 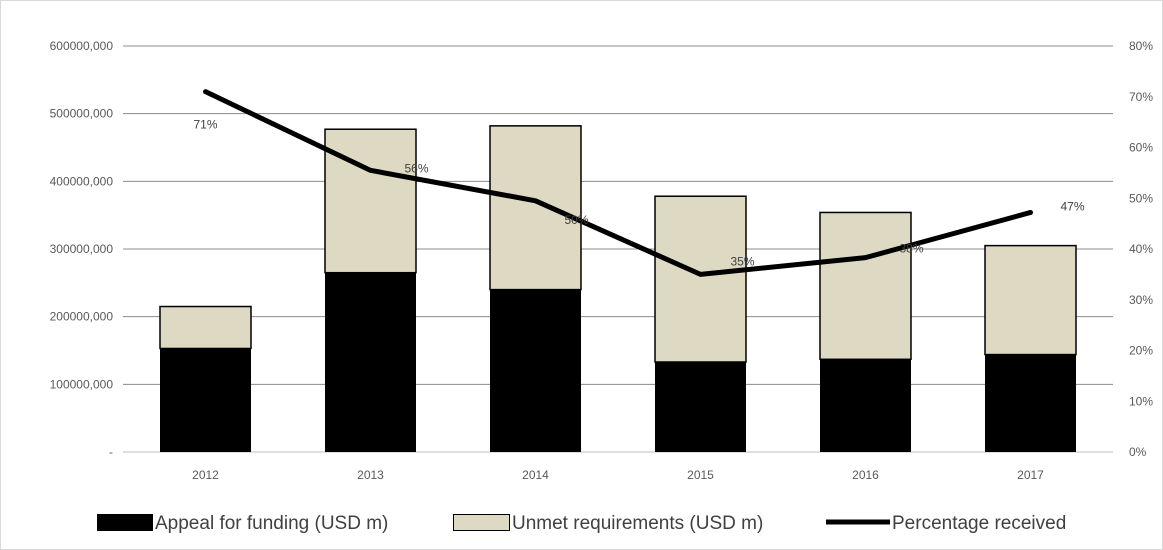 What do you see at coordinates (205, 475) in the screenshot?
I see `x-tick-label-2012: 2012` at bounding box center [205, 475].